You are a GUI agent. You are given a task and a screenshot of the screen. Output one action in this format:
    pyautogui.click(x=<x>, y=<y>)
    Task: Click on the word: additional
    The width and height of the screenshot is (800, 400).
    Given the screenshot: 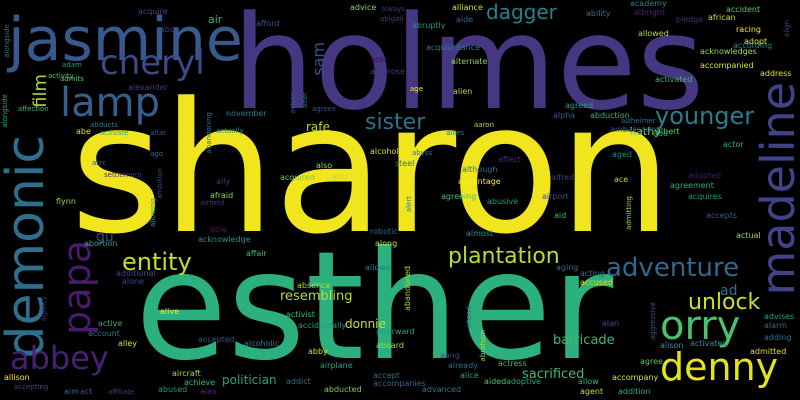 What is the action you would take?
    pyautogui.click(x=136, y=273)
    